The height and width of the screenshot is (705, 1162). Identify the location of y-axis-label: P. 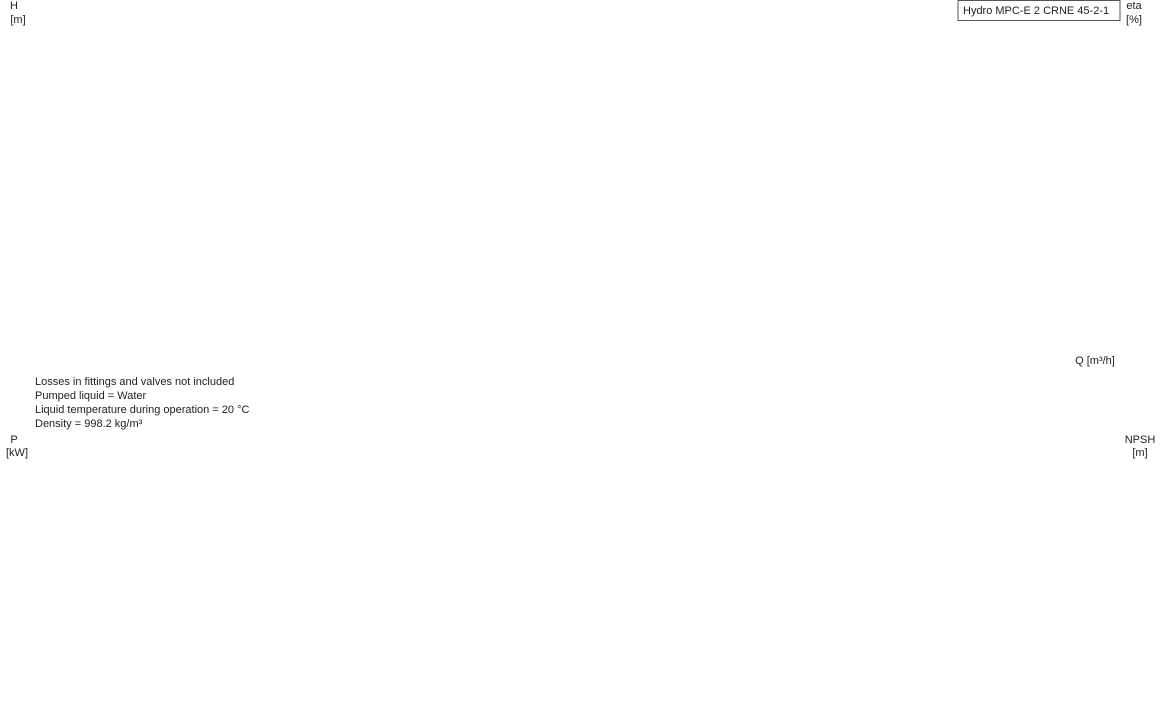
(13, 440).